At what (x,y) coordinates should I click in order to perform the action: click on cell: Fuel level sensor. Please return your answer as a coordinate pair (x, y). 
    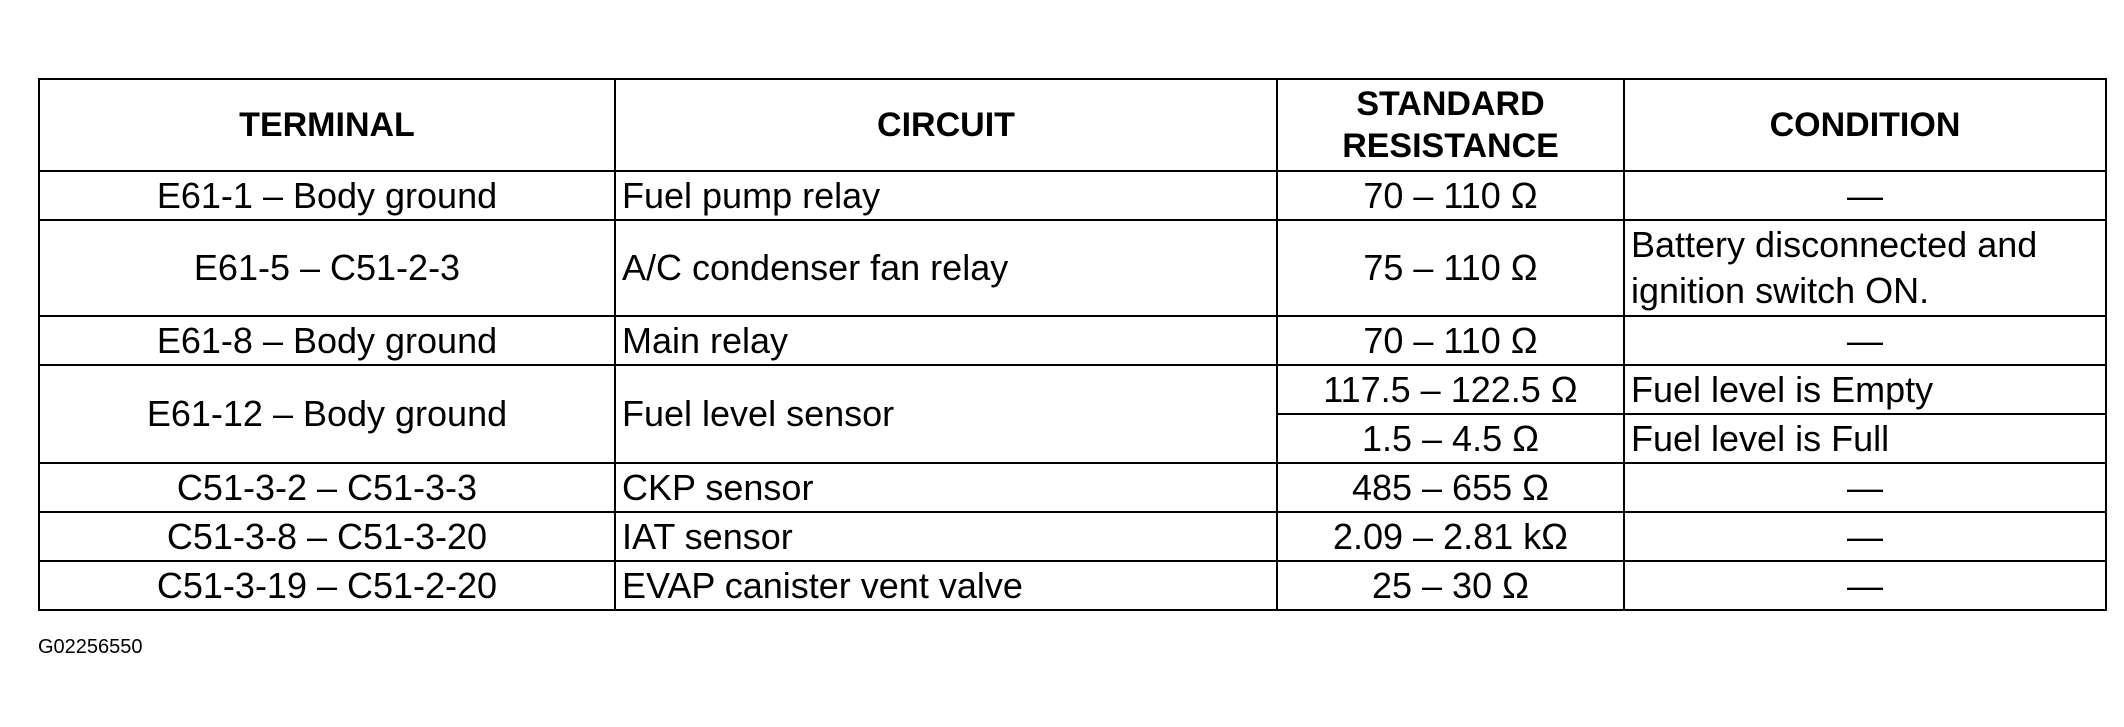
    Looking at the image, I should click on (946, 414).